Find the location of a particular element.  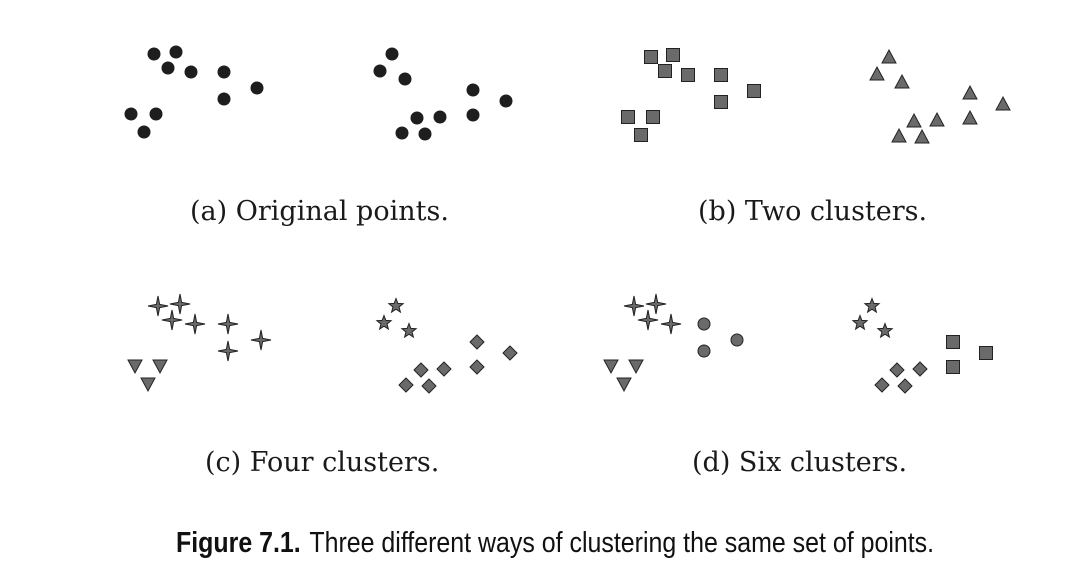

caption-original-points: (a) Original points. is located at coordinates (319, 211).